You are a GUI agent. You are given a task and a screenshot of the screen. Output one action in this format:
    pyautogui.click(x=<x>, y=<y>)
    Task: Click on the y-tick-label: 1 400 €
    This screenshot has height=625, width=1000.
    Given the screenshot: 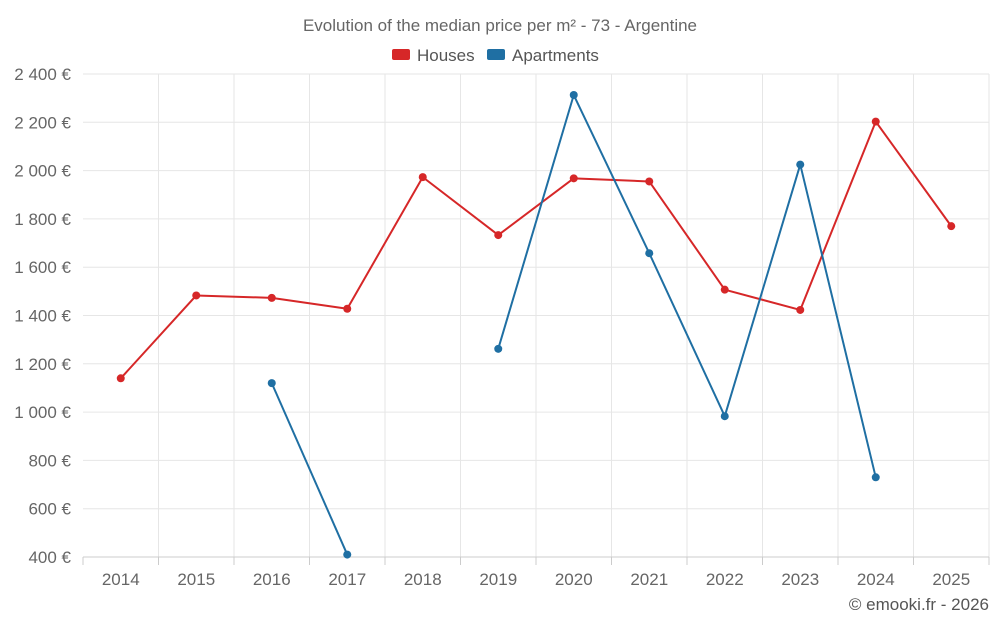 What is the action you would take?
    pyautogui.click(x=42, y=316)
    